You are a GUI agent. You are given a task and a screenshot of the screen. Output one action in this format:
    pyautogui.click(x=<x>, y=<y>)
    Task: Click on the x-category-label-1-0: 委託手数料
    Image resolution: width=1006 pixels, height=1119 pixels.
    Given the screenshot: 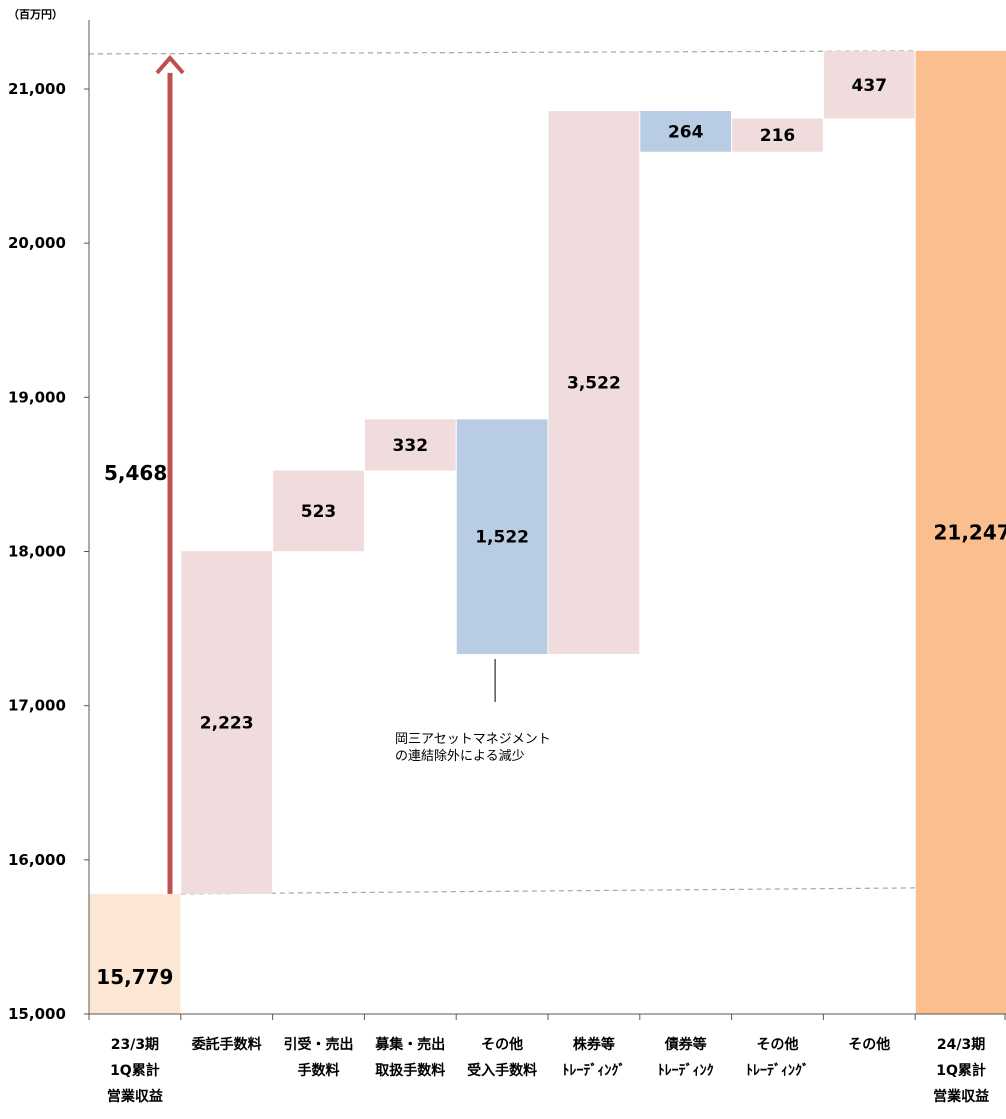 What is the action you would take?
    pyautogui.click(x=226, y=1044)
    